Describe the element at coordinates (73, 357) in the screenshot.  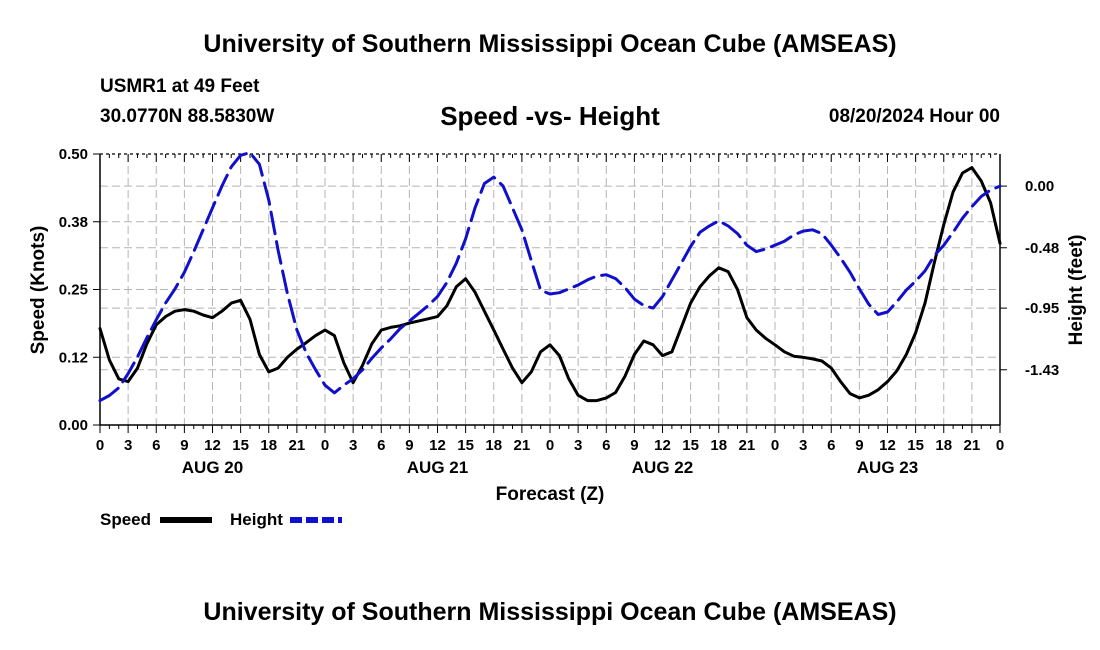
I see `y-left-tick-label: 0.12` at that location.